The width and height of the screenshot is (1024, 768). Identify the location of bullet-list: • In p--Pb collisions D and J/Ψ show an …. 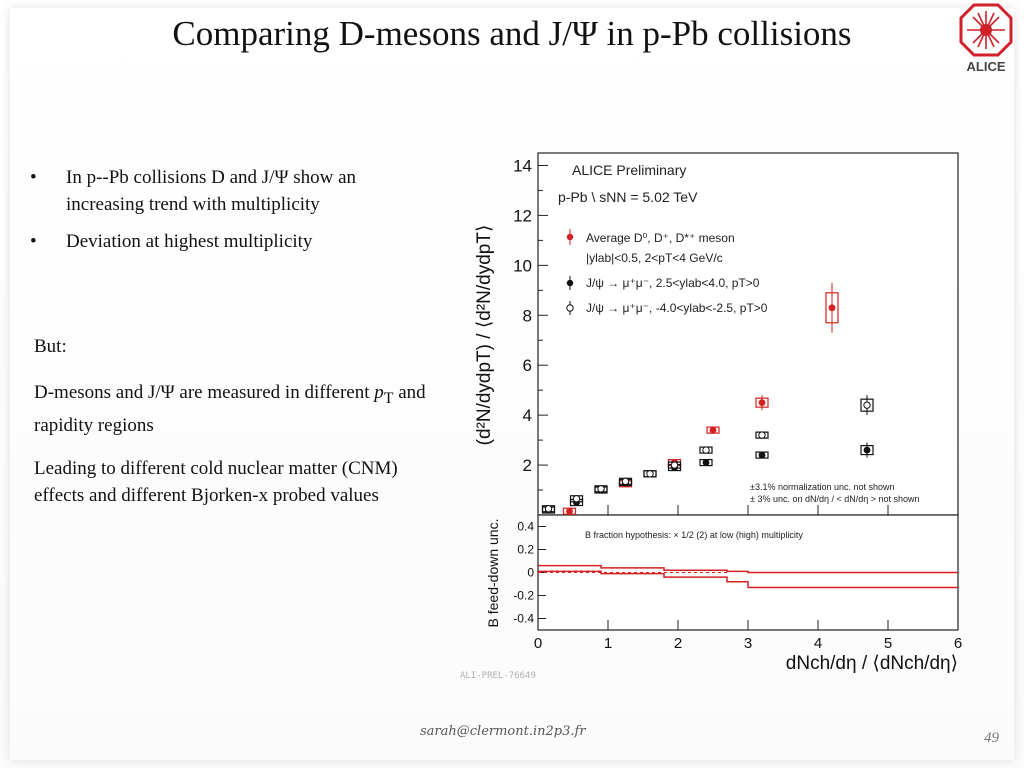
(230, 214).